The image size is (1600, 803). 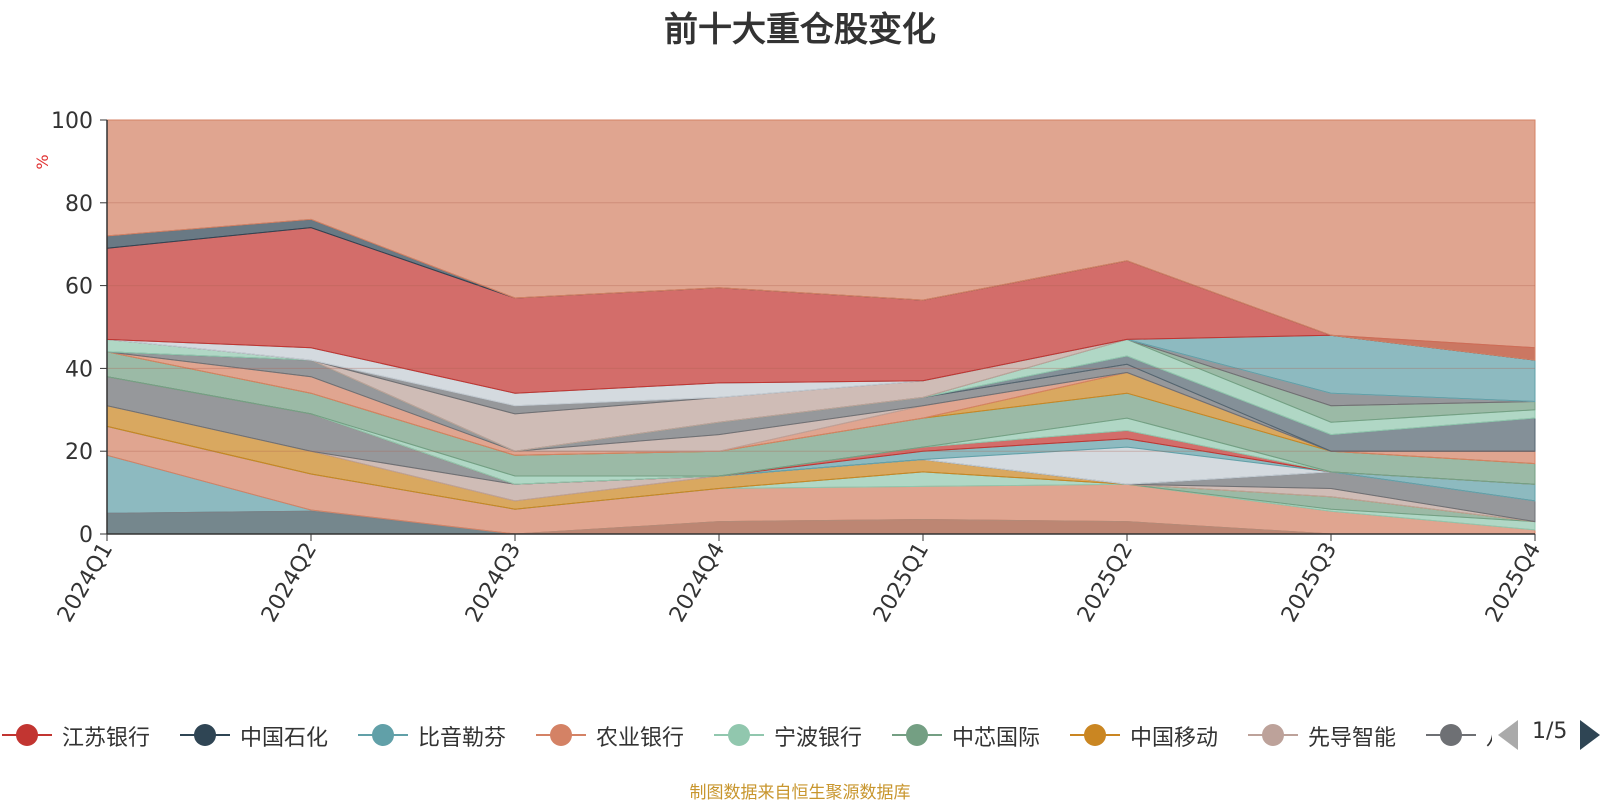 I want to click on x-tick-label: 2024Q3, so click(x=493, y=583).